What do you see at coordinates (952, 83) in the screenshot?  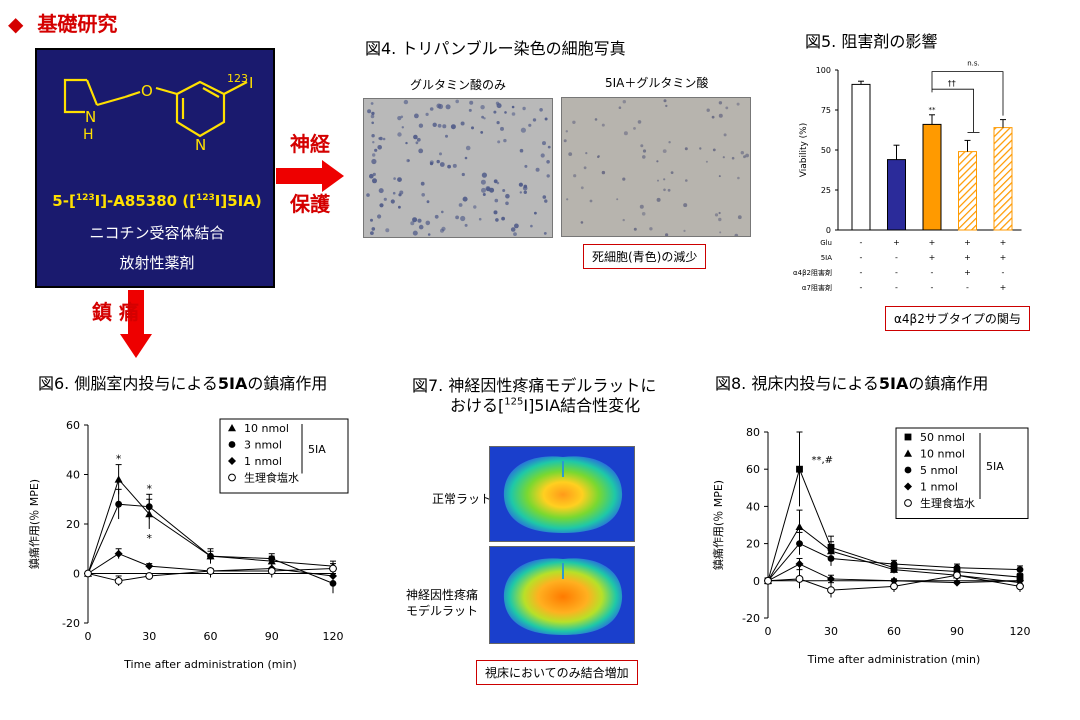 I see `fig5-dagger: ††` at bounding box center [952, 83].